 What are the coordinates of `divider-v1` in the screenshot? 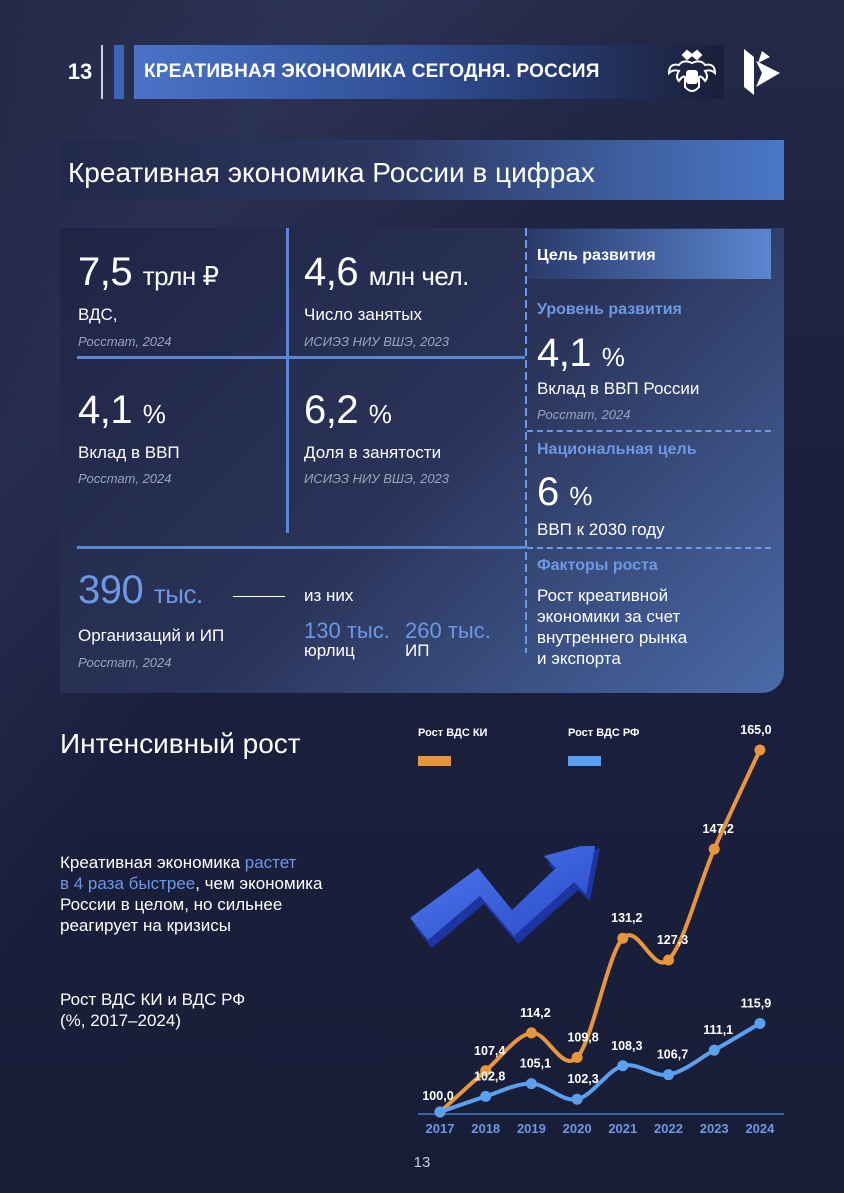 It's located at (287, 380).